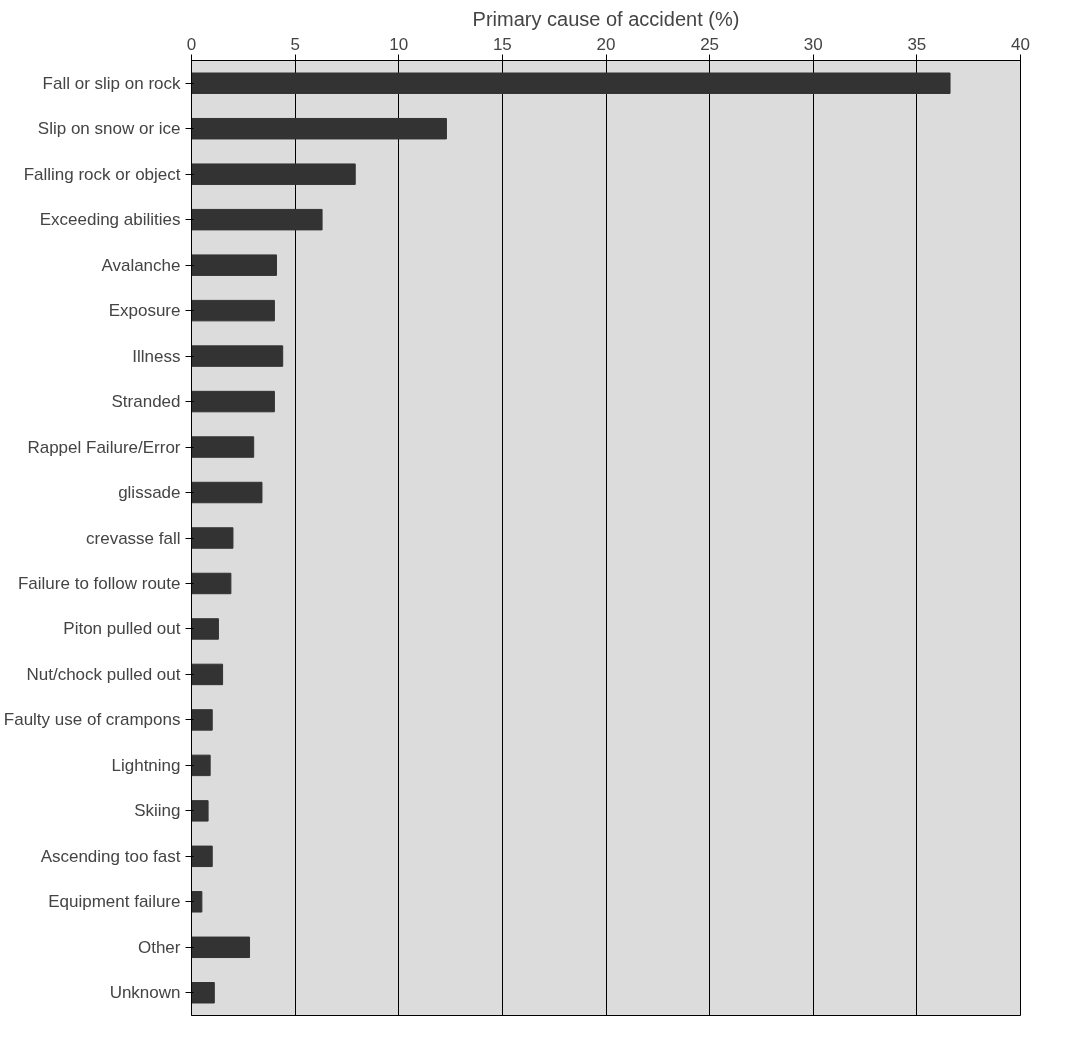 This screenshot has width=1077, height=1041. Describe the element at coordinates (146, 765) in the screenshot. I see `y-tick-label: Lightning` at that location.